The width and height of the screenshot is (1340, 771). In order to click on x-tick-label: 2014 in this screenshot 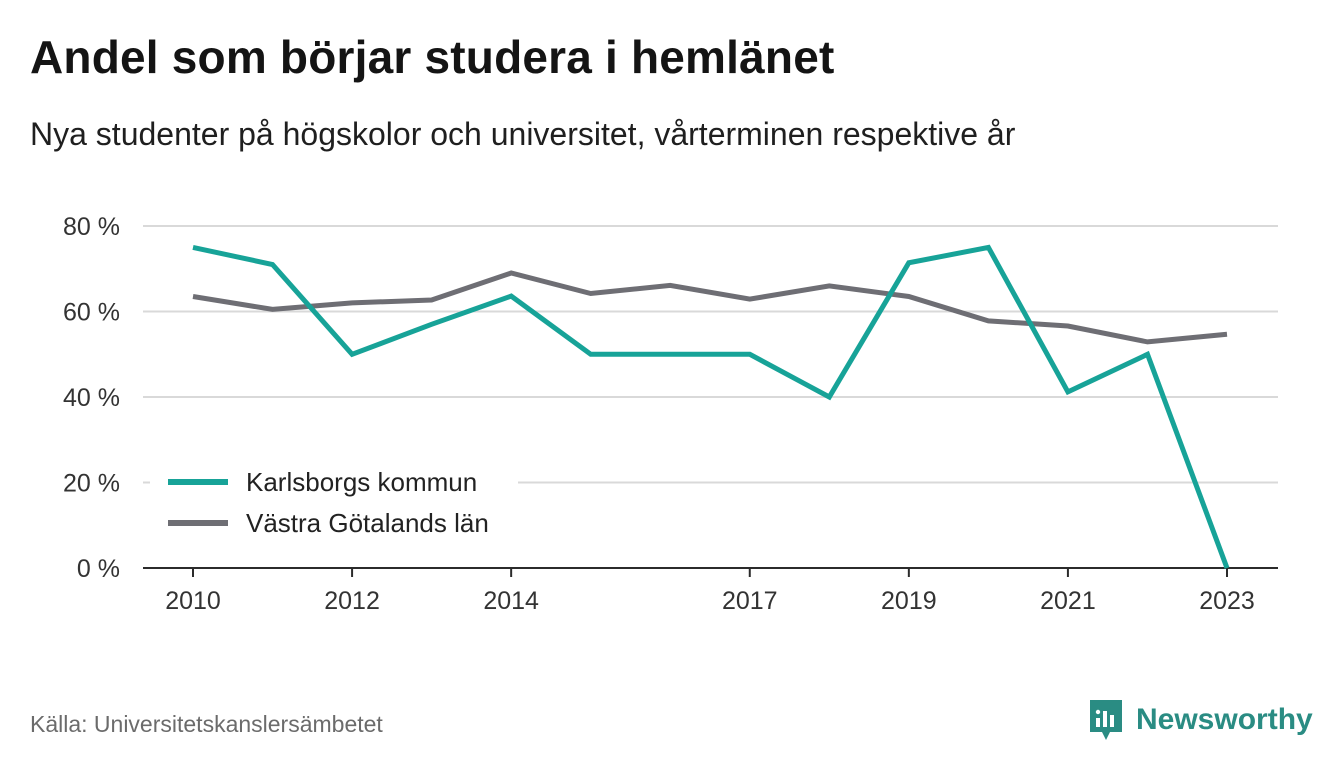, I will do `click(511, 601)`.